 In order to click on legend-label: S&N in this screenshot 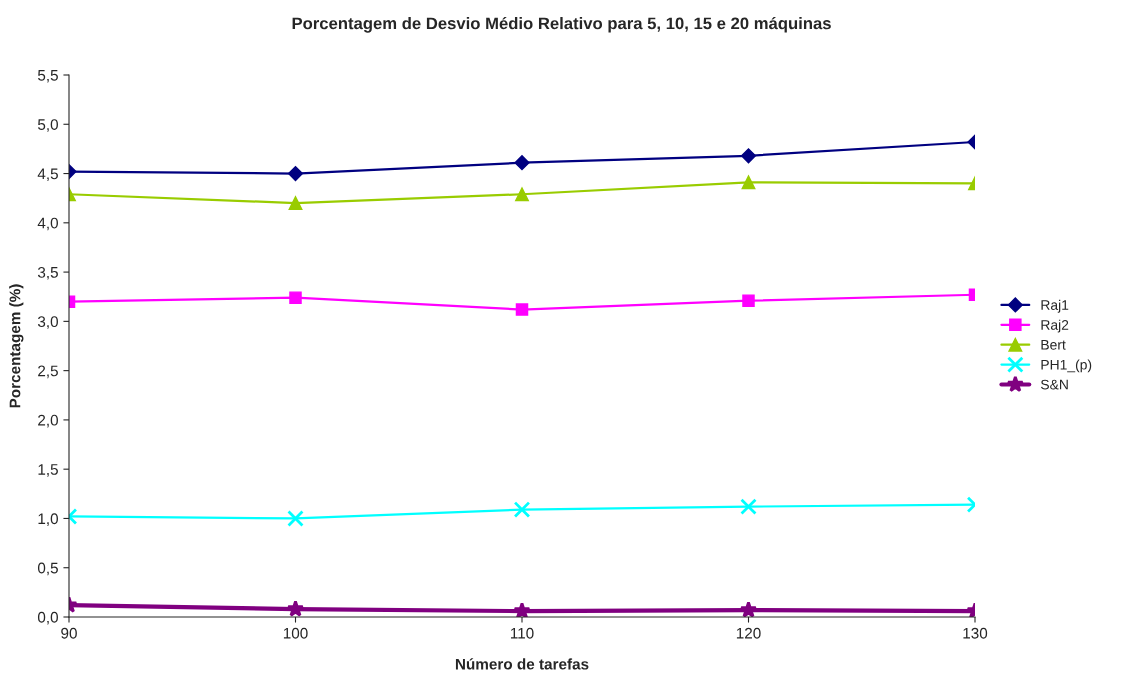, I will do `click(1054, 384)`.